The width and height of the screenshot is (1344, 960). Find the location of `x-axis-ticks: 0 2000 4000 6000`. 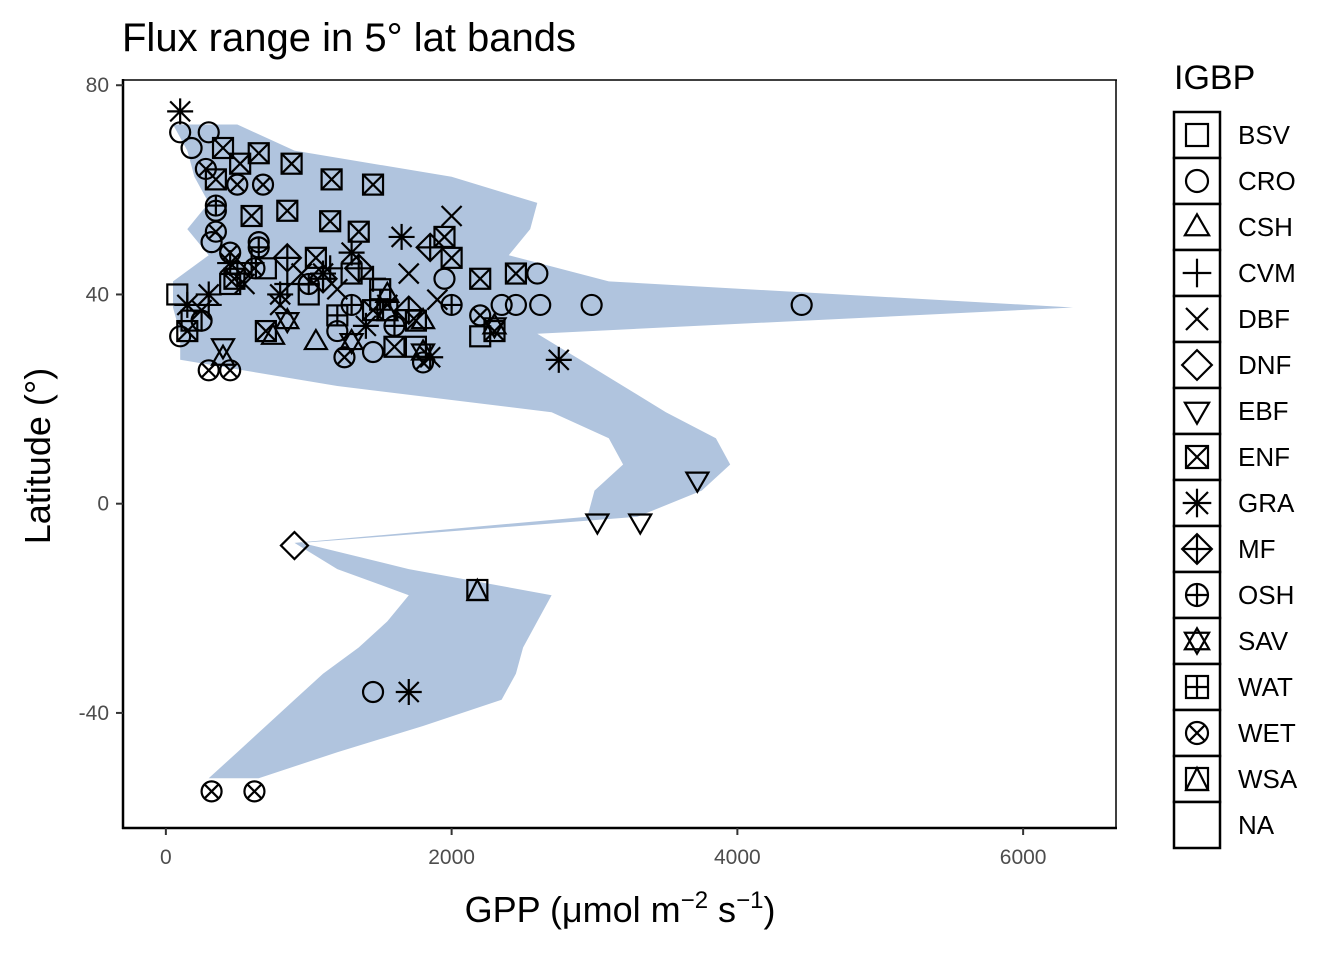

x-axis-ticks: 0 2000 4000 6000 is located at coordinates (603, 848).